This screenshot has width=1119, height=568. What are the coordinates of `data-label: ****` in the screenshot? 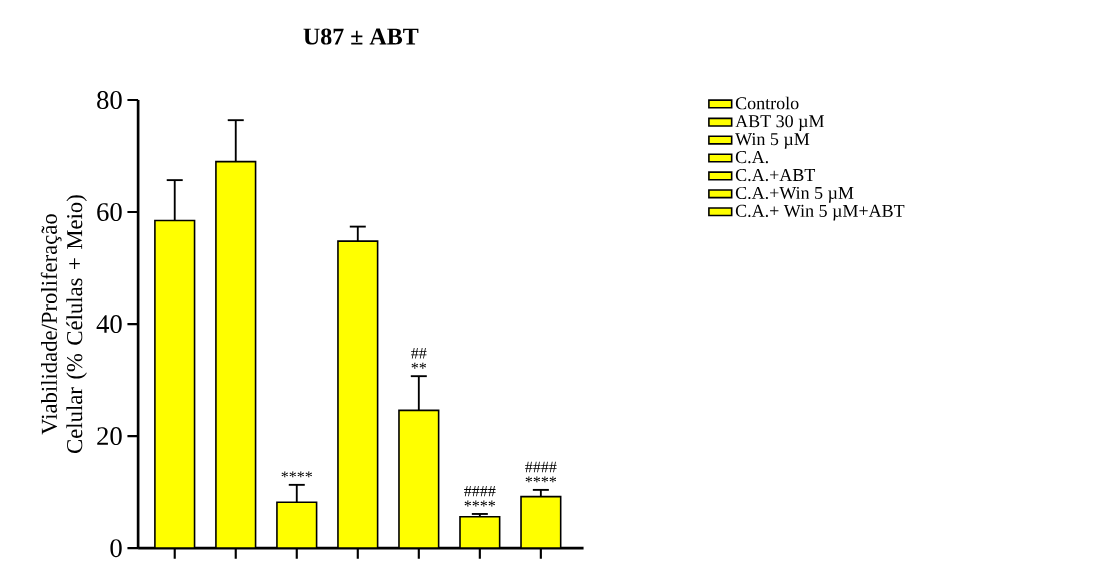 It's located at (297, 474).